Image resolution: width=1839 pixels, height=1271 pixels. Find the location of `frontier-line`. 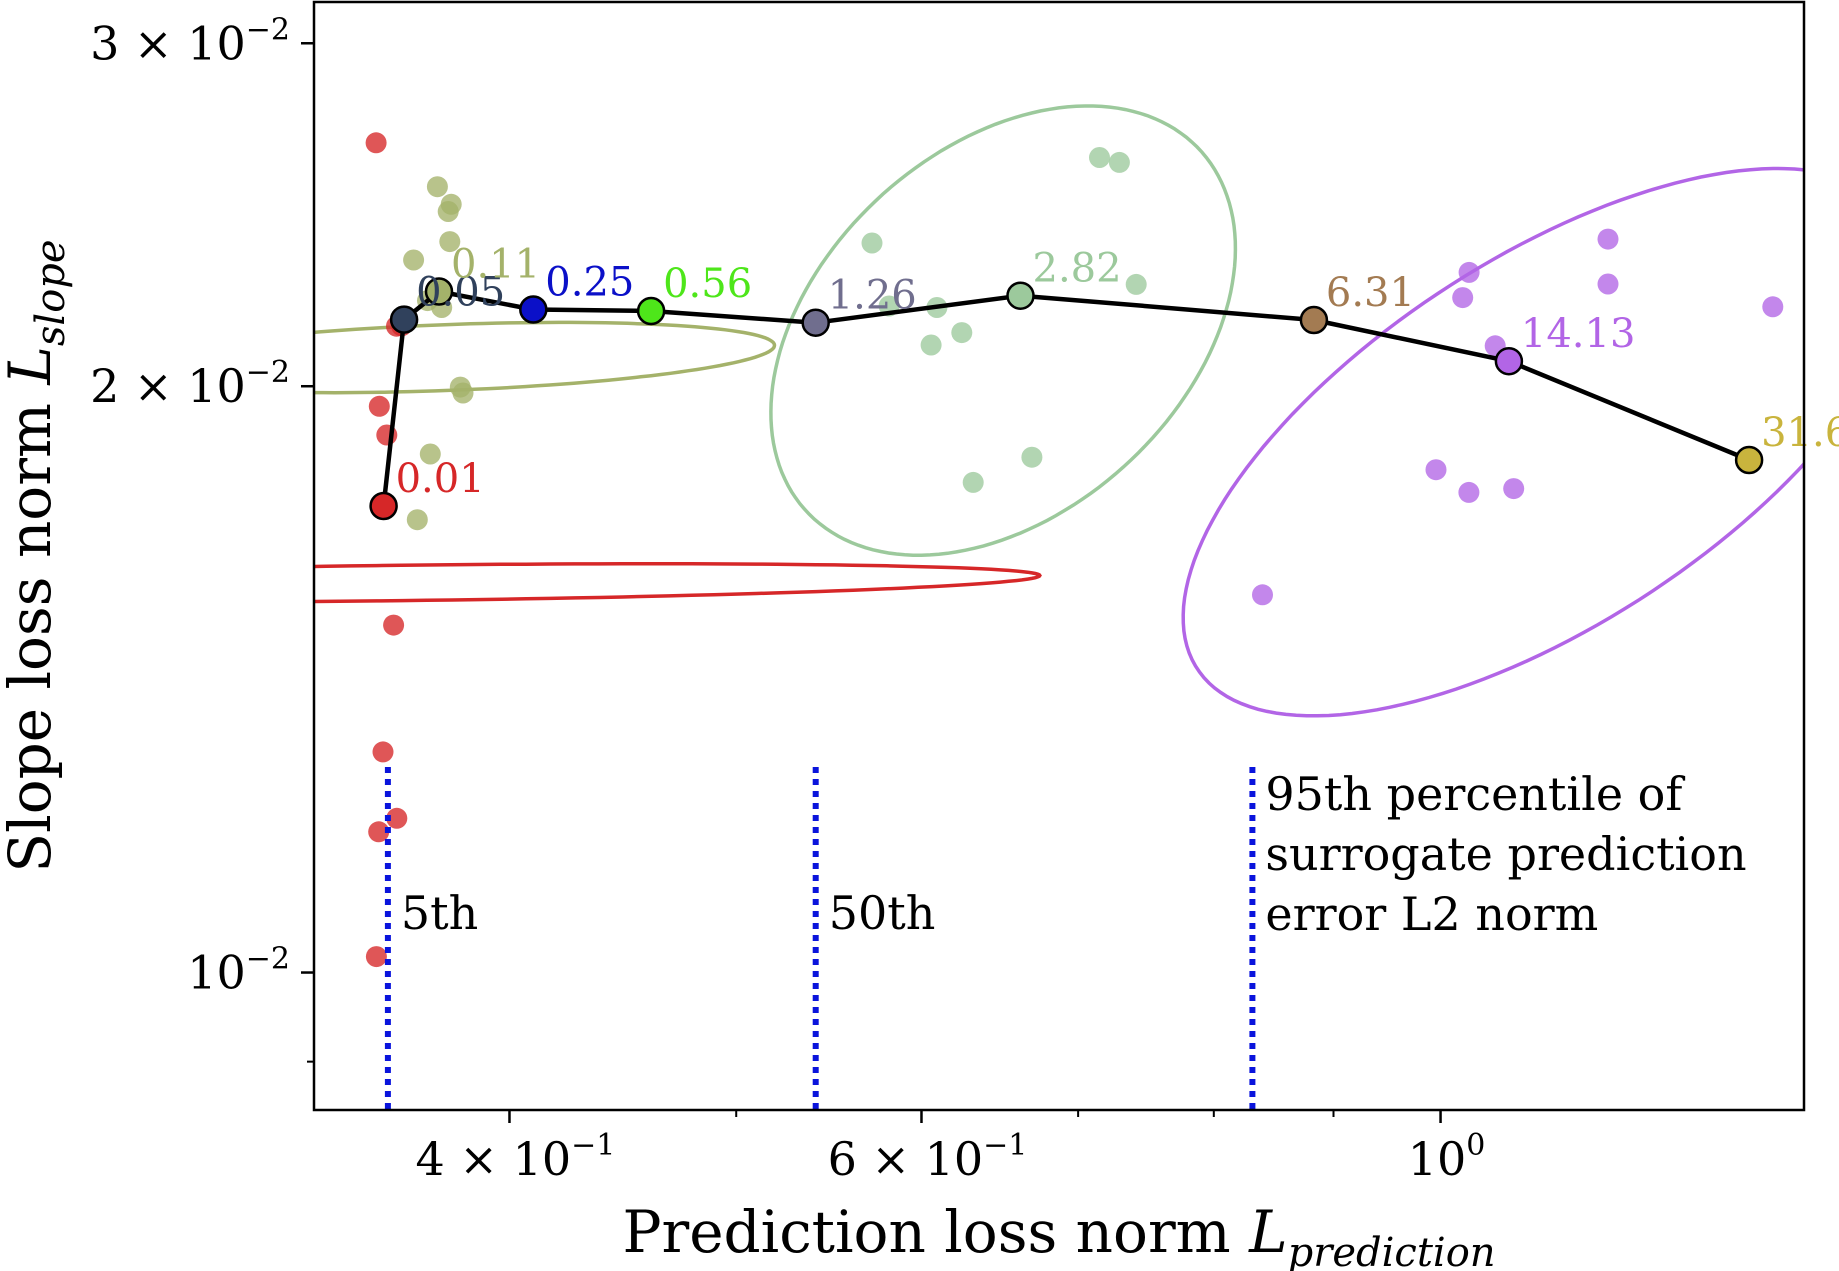

frontier-line is located at coordinates (1065, 398).